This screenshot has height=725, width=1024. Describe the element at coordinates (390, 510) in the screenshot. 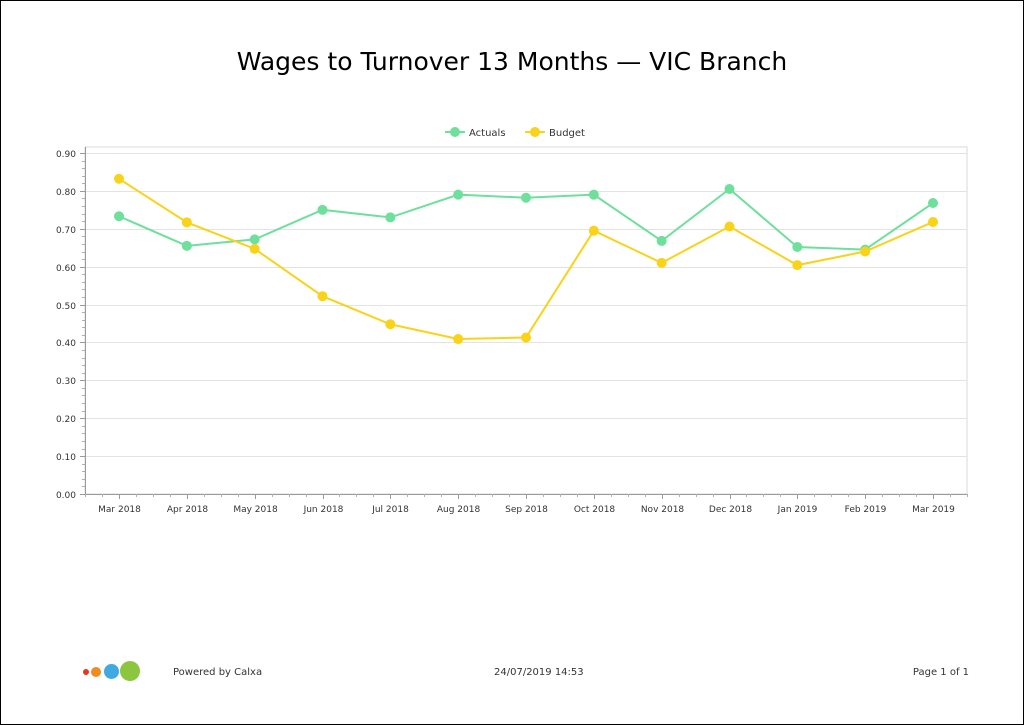

I see `x-tick-label: Jul 2018` at that location.